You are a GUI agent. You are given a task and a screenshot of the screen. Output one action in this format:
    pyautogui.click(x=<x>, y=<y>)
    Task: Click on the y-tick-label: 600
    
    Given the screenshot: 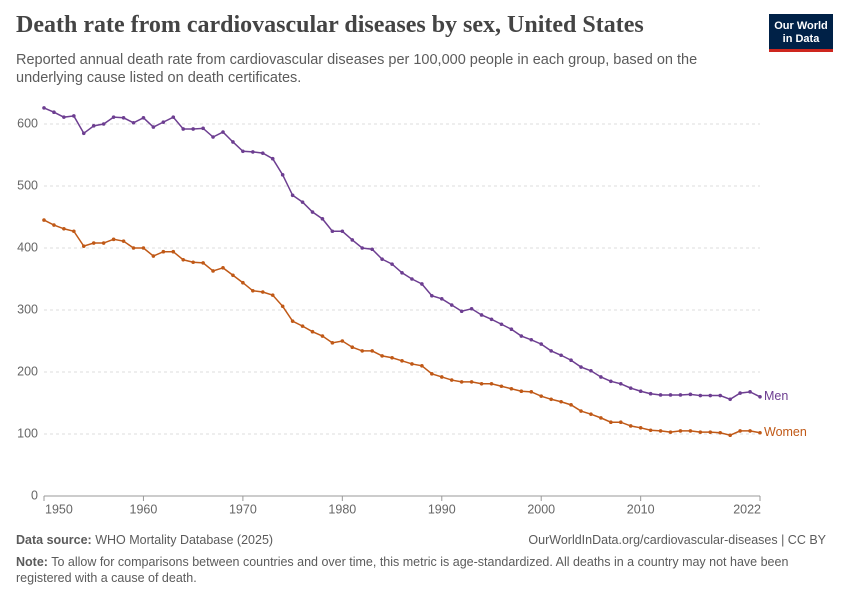 What is the action you would take?
    pyautogui.click(x=27, y=123)
    